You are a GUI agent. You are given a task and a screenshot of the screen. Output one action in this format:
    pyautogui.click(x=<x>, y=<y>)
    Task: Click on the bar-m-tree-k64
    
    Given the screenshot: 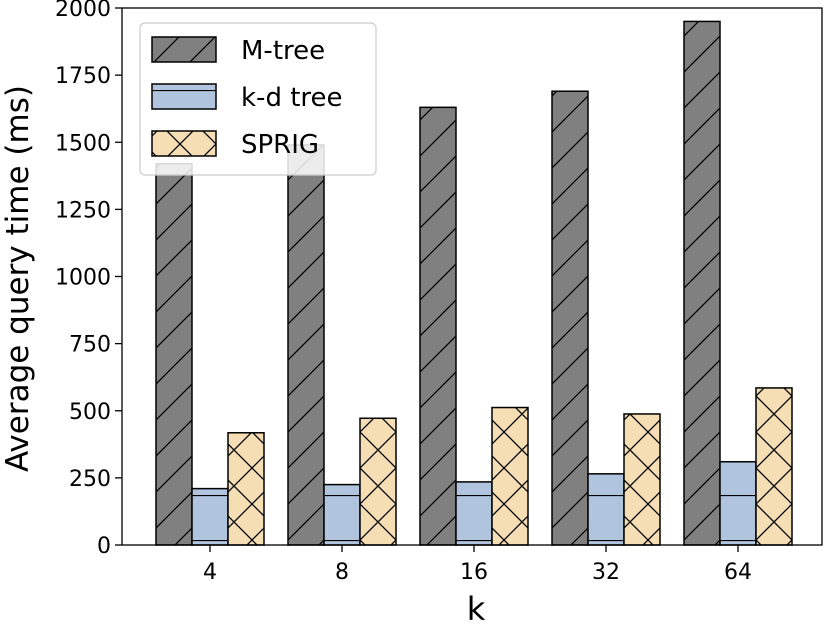 What is the action you would take?
    pyautogui.click(x=702, y=283)
    